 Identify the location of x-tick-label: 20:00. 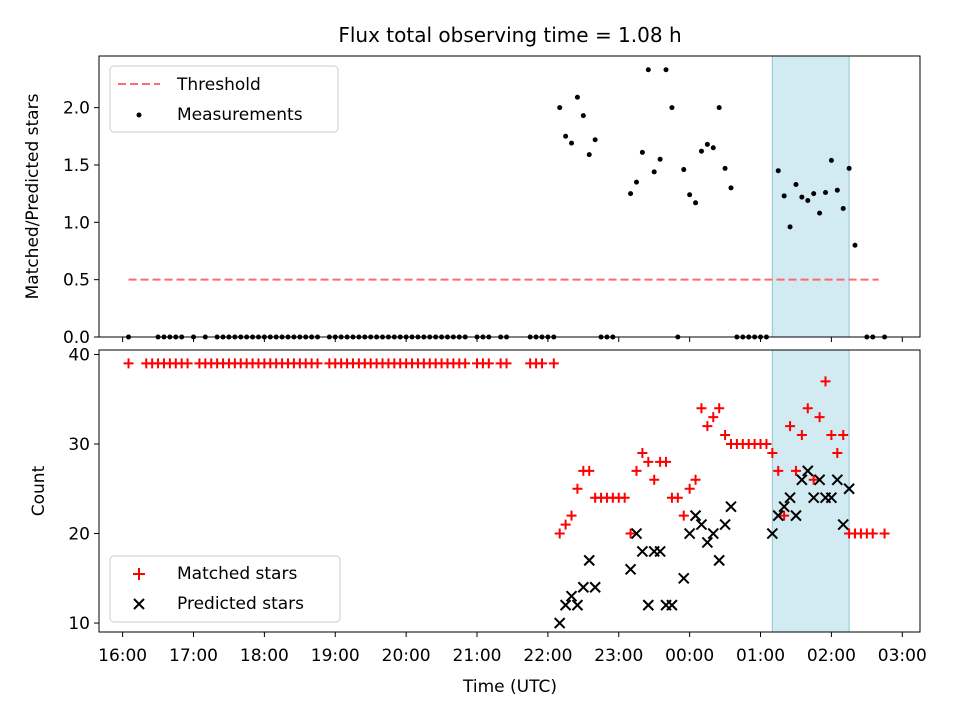
(406, 656).